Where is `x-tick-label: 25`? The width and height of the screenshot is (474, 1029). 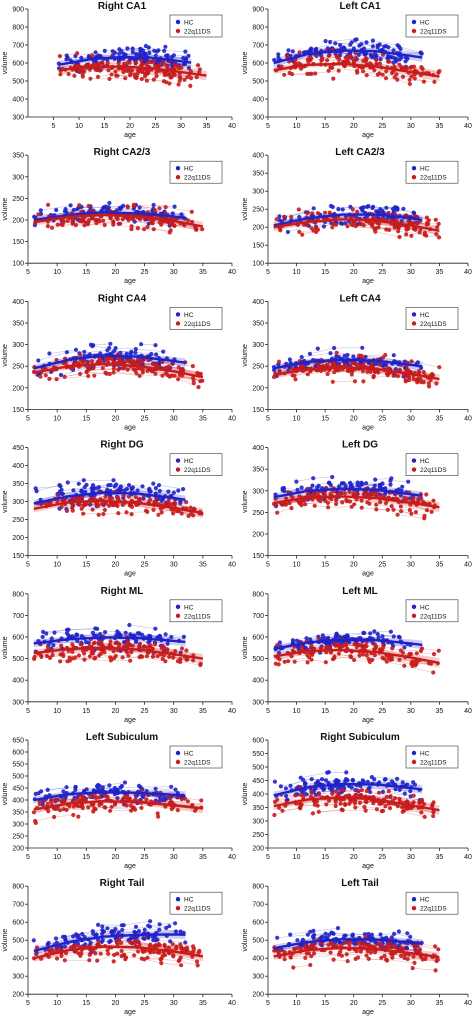 x-tick-label: 25 is located at coordinates (382, 272).